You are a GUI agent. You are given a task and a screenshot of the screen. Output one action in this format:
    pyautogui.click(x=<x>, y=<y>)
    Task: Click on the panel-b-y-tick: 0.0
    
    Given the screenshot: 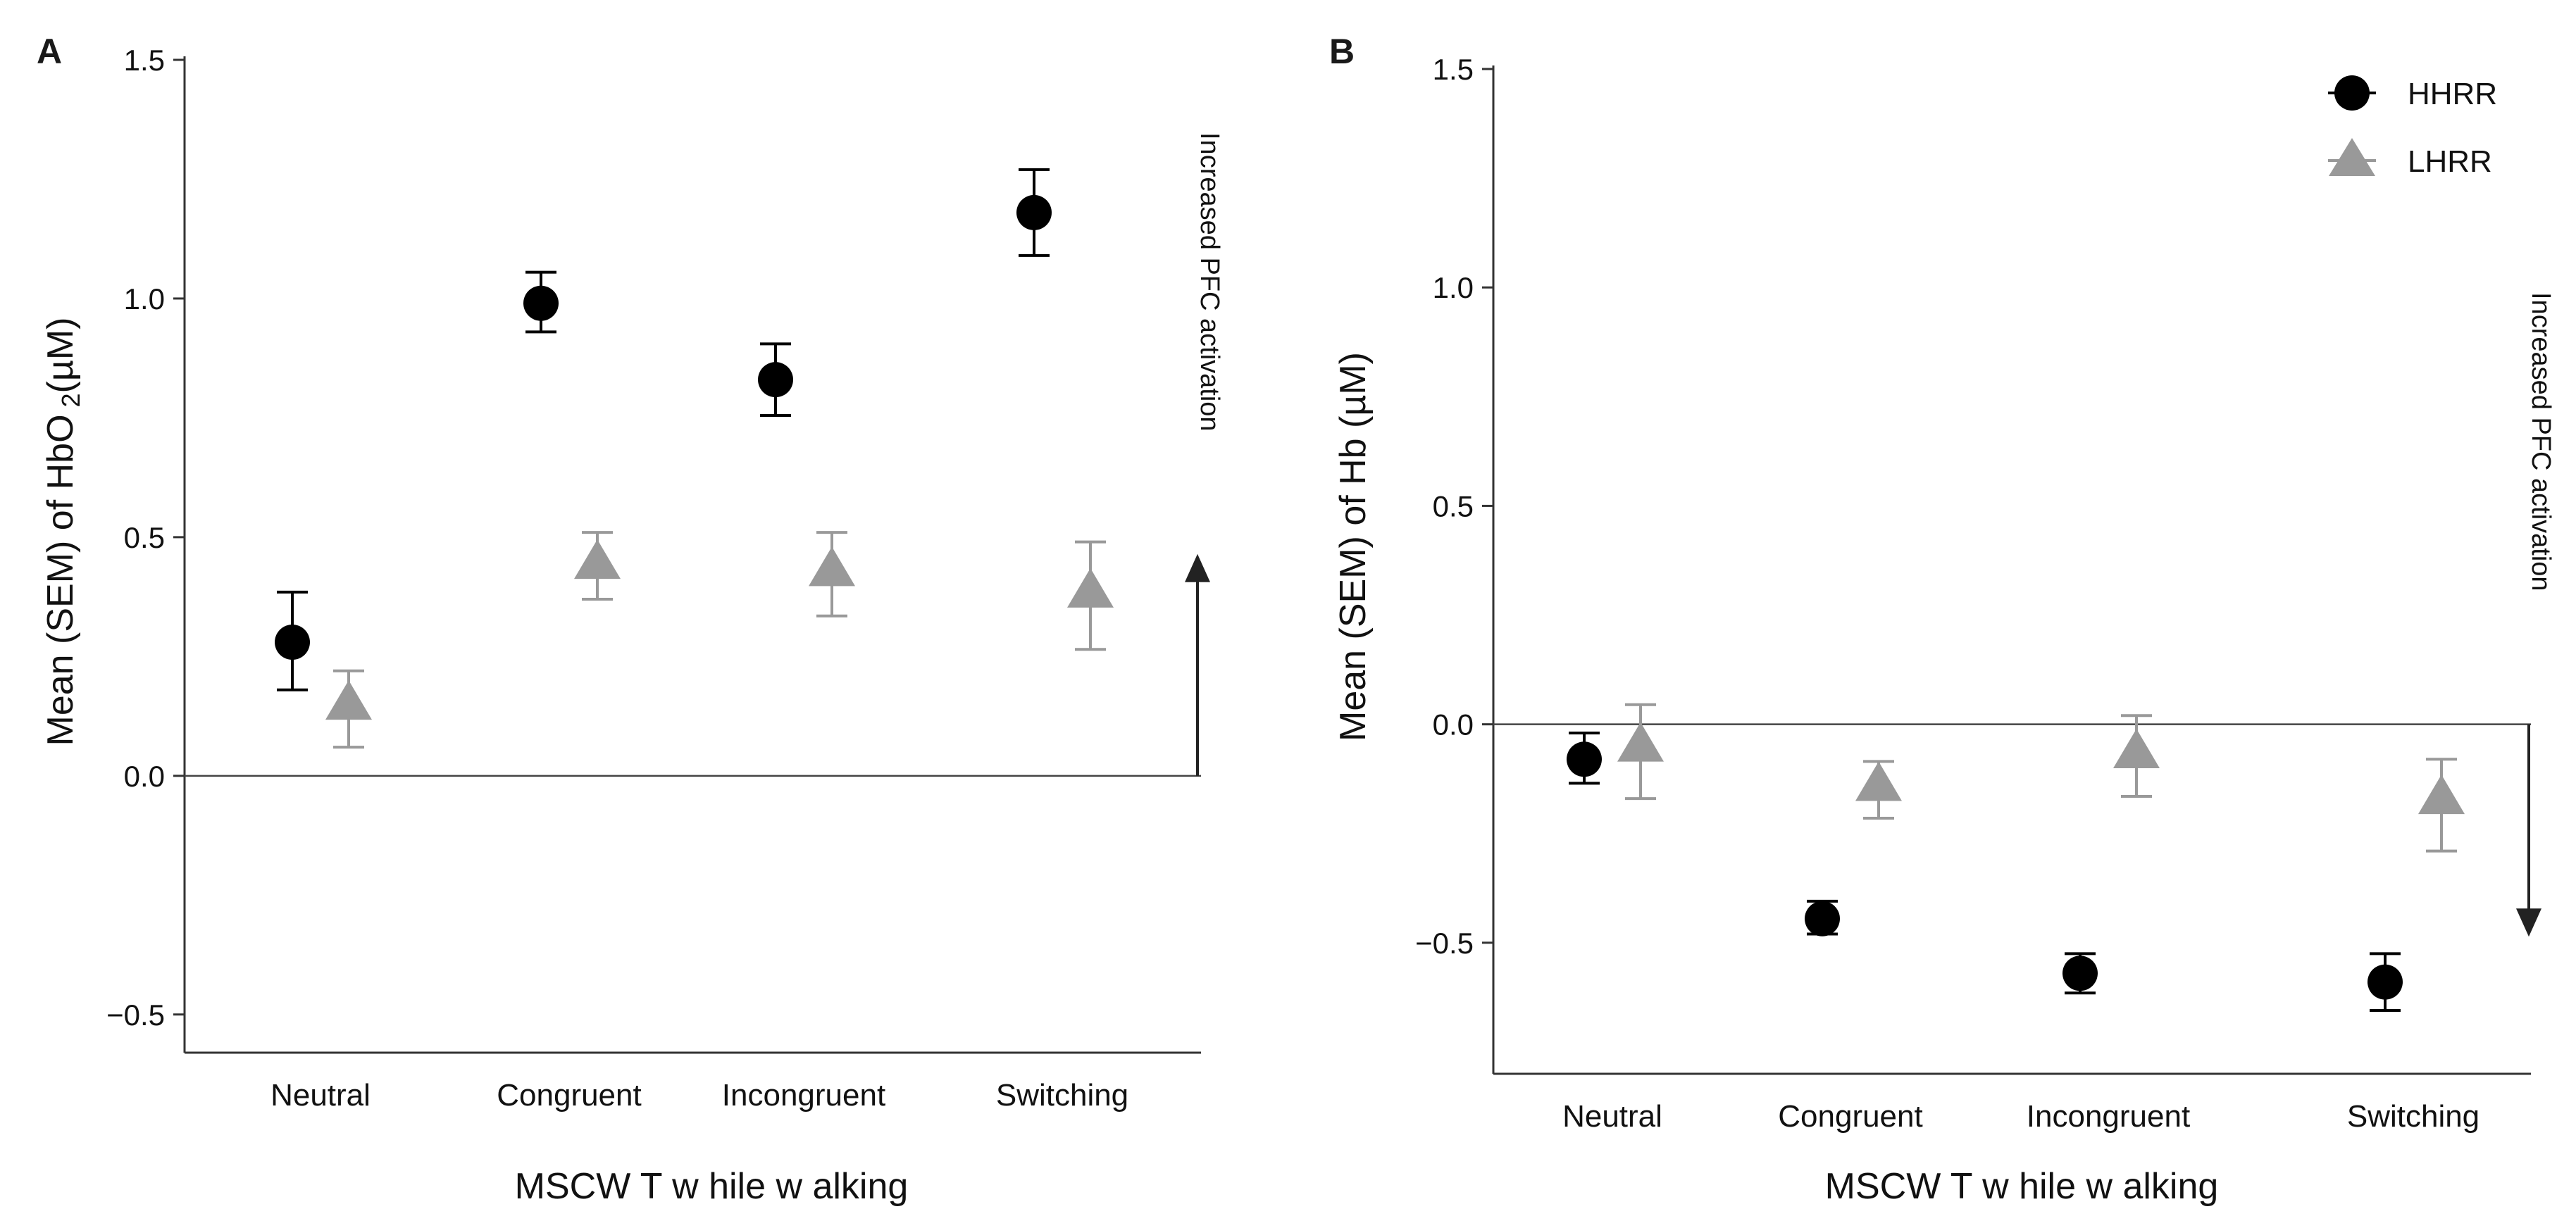 What is the action you would take?
    pyautogui.click(x=1463, y=724)
    